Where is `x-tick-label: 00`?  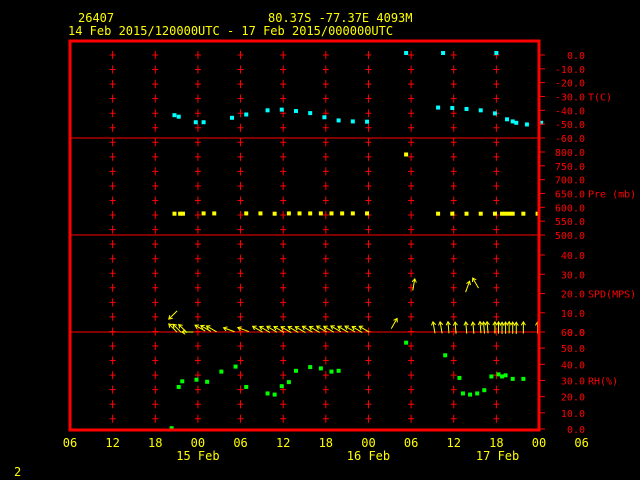 x-tick-label: 00 is located at coordinates (368, 443).